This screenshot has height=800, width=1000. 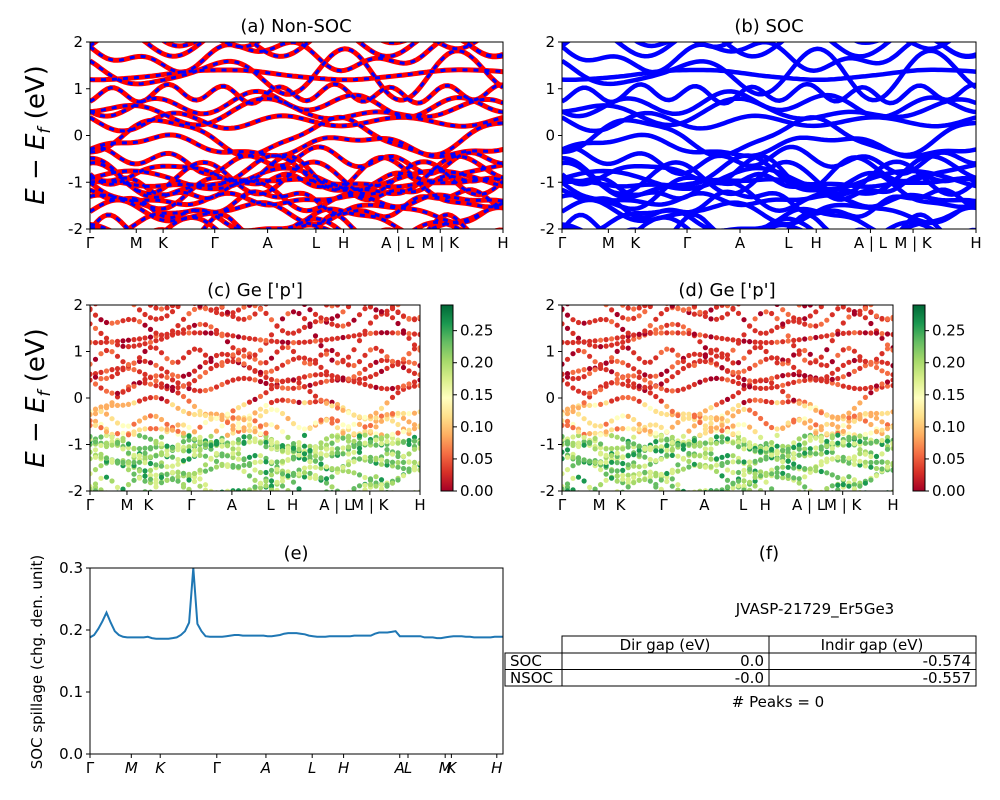 What do you see at coordinates (496, 768) in the screenshot?
I see `e-xtick-label: H` at bounding box center [496, 768].